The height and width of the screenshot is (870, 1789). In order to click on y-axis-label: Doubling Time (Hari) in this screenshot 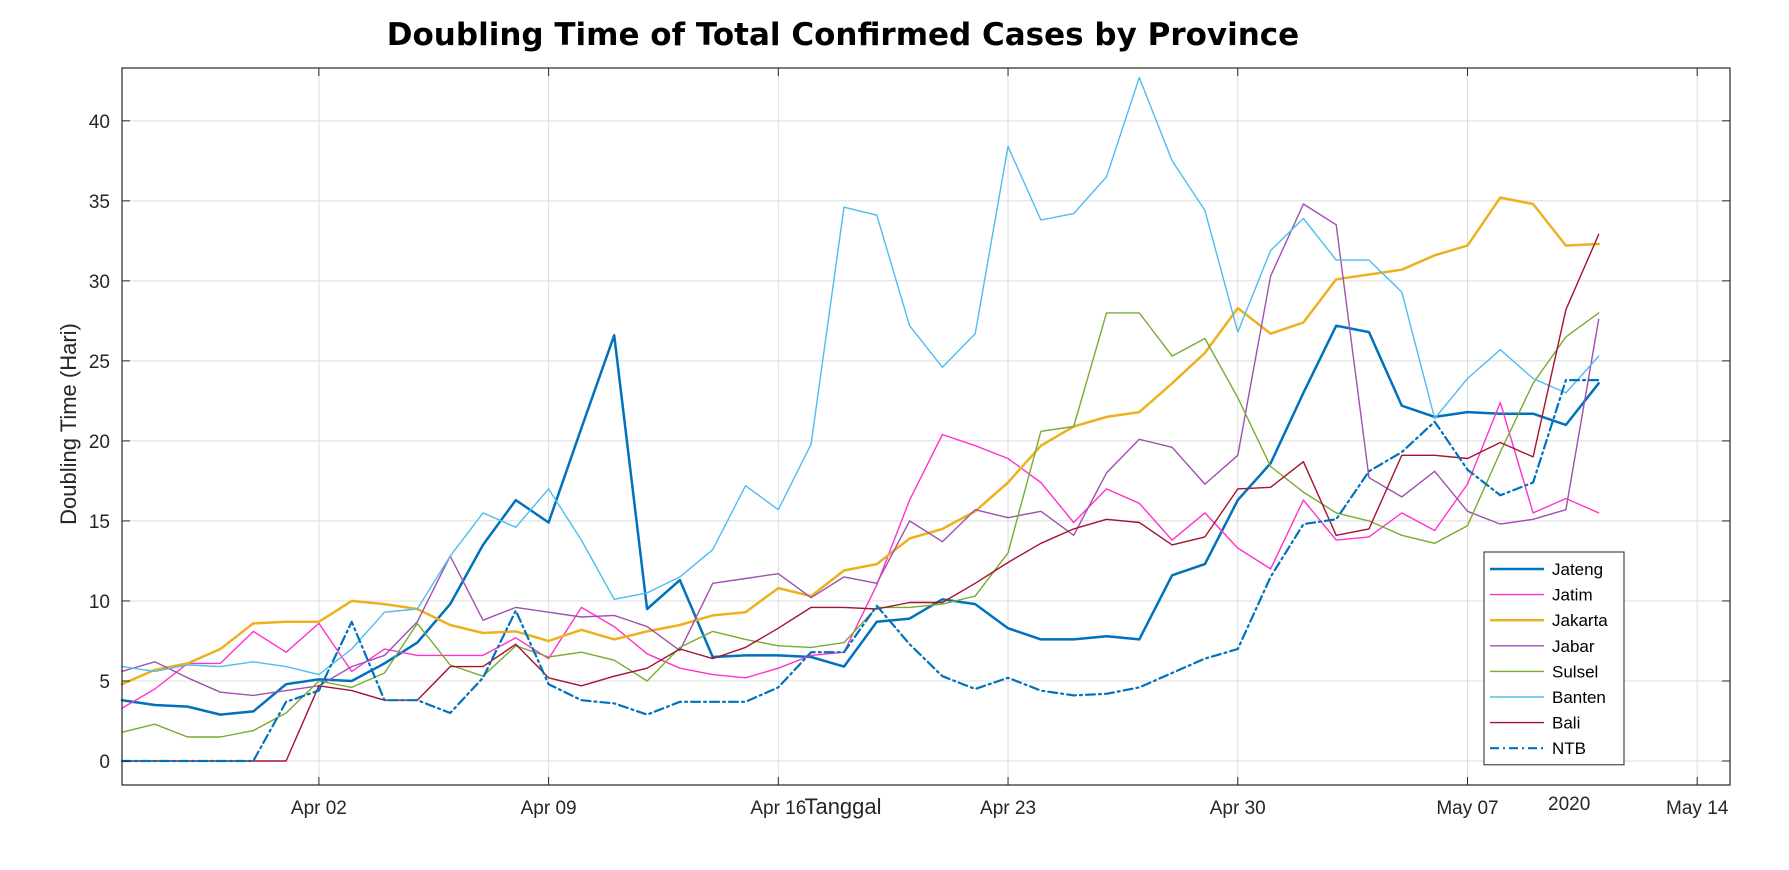, I will do `click(68, 424)`.